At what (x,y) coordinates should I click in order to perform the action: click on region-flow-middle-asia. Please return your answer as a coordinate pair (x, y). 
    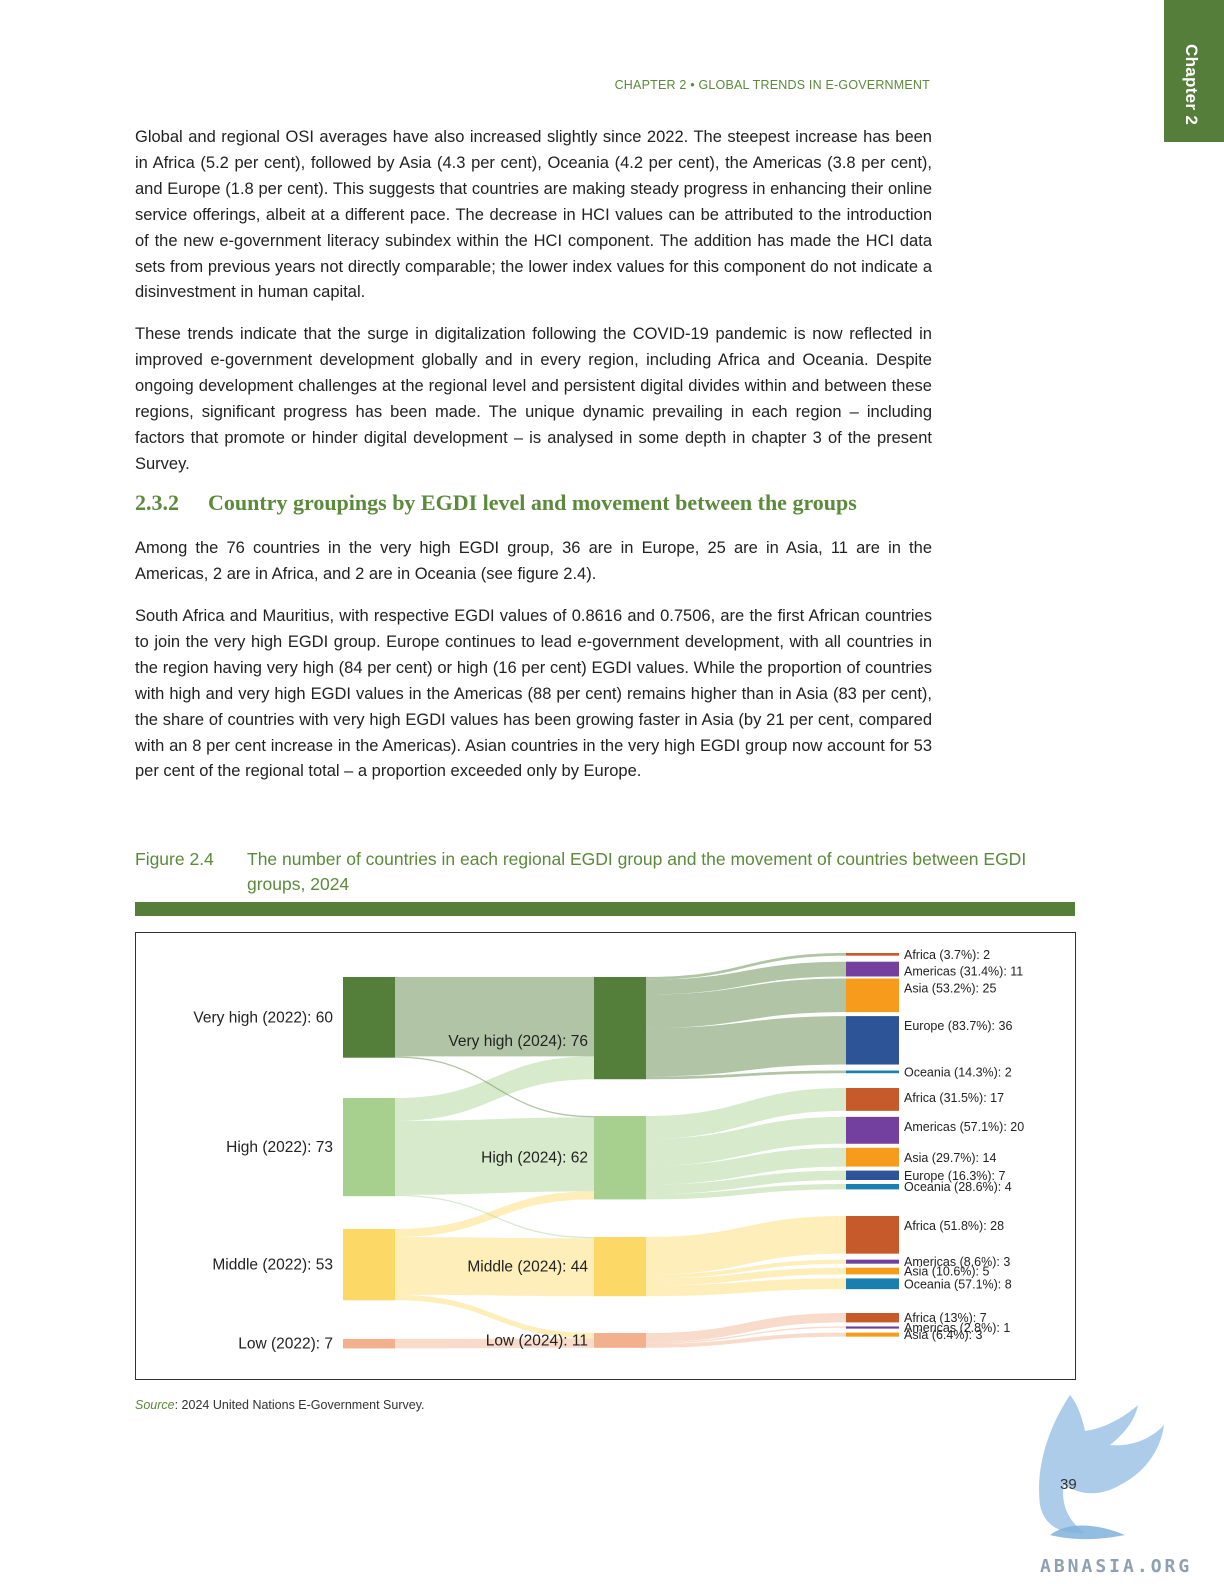
    Looking at the image, I should click on (746, 1276).